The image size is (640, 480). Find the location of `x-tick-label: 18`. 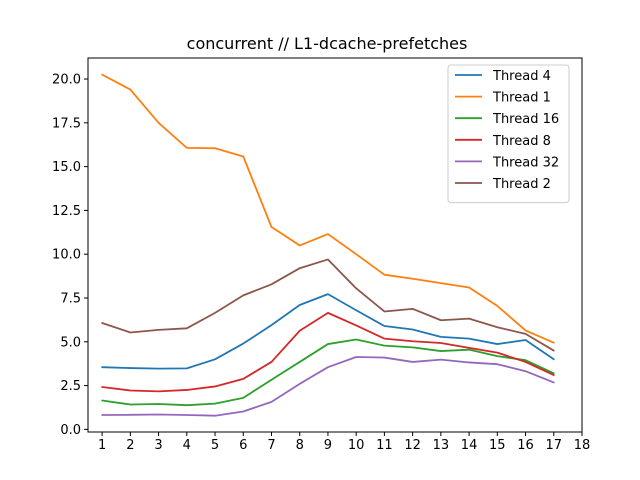

x-tick-label: 18 is located at coordinates (582, 445).